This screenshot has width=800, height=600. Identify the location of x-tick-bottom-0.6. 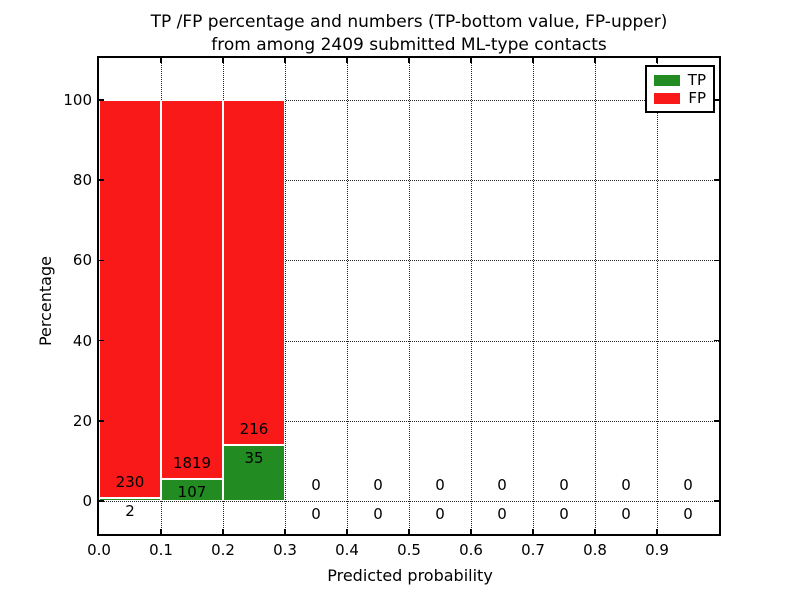
(471, 531).